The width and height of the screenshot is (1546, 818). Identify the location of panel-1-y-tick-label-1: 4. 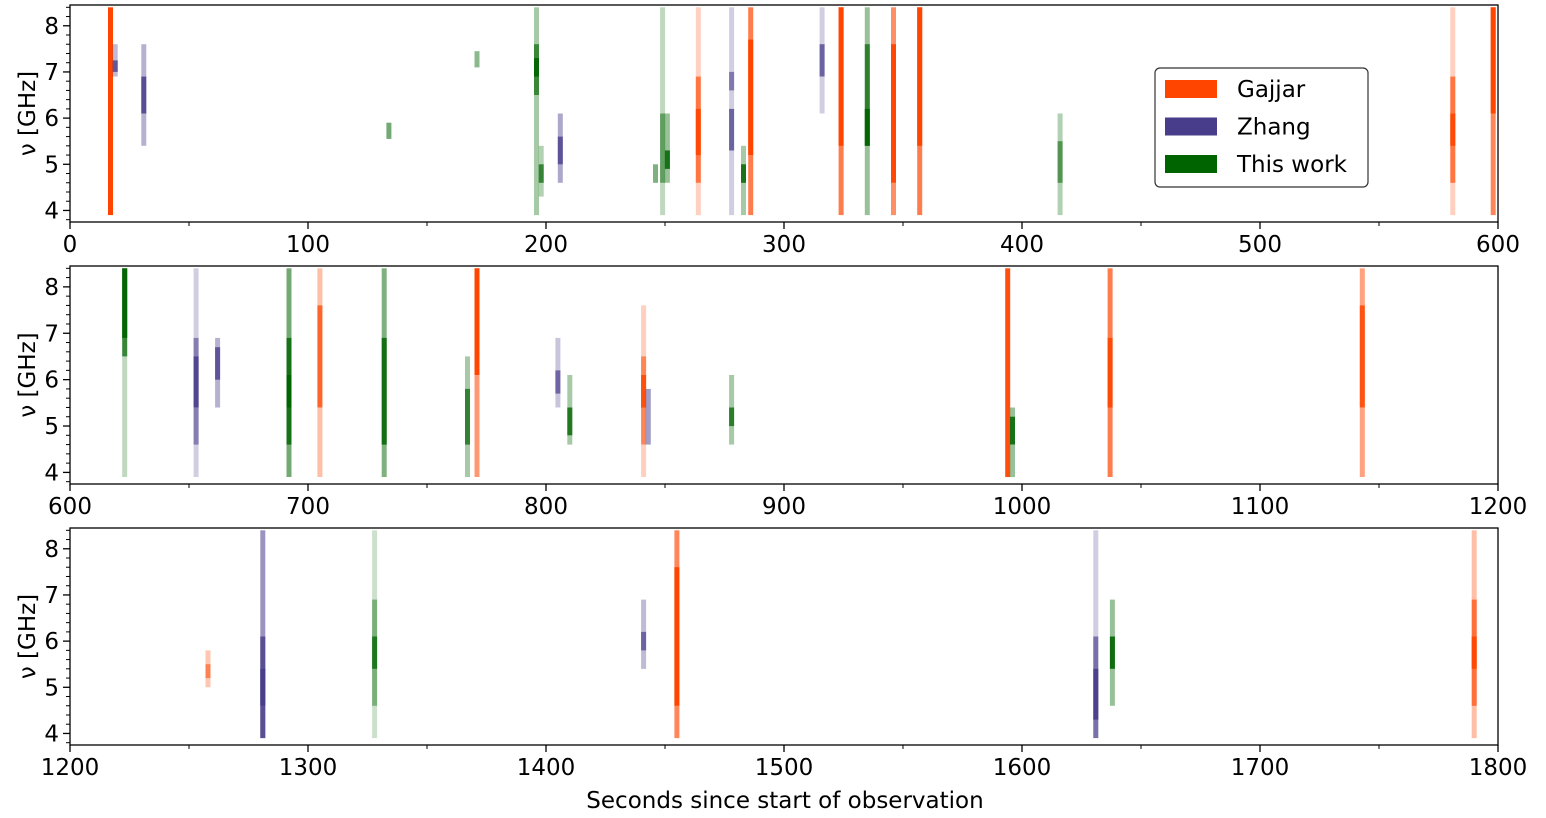
(51, 211).